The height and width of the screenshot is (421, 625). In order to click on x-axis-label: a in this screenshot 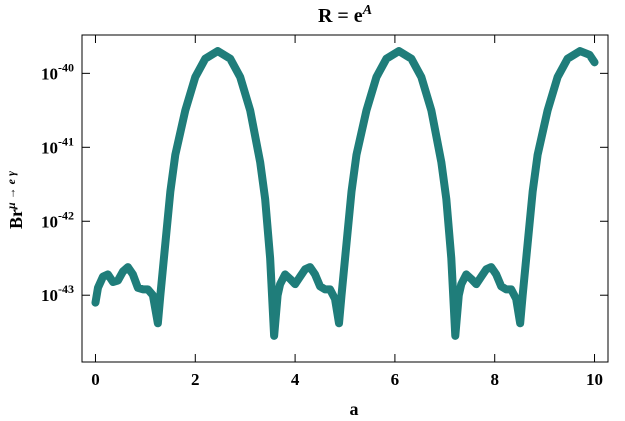, I will do `click(354, 409)`.